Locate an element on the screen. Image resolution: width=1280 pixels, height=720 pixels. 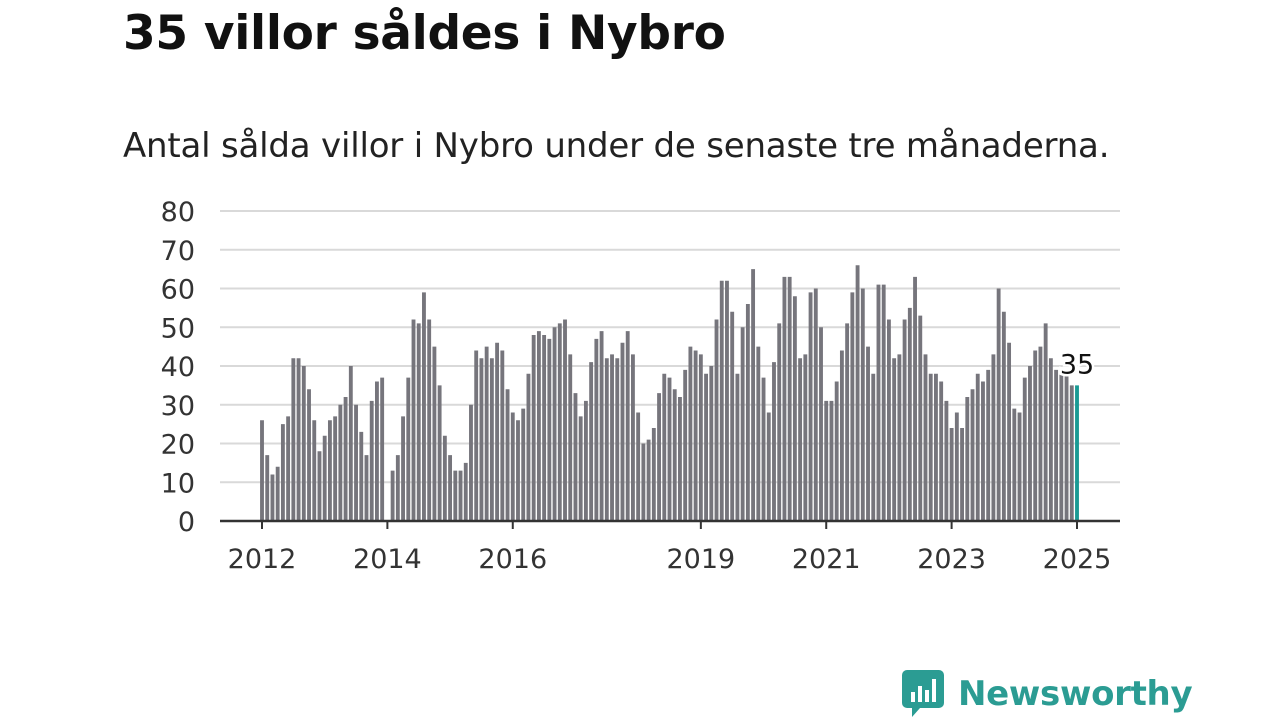
x-tick-label: 2025 is located at coordinates (1077, 559).